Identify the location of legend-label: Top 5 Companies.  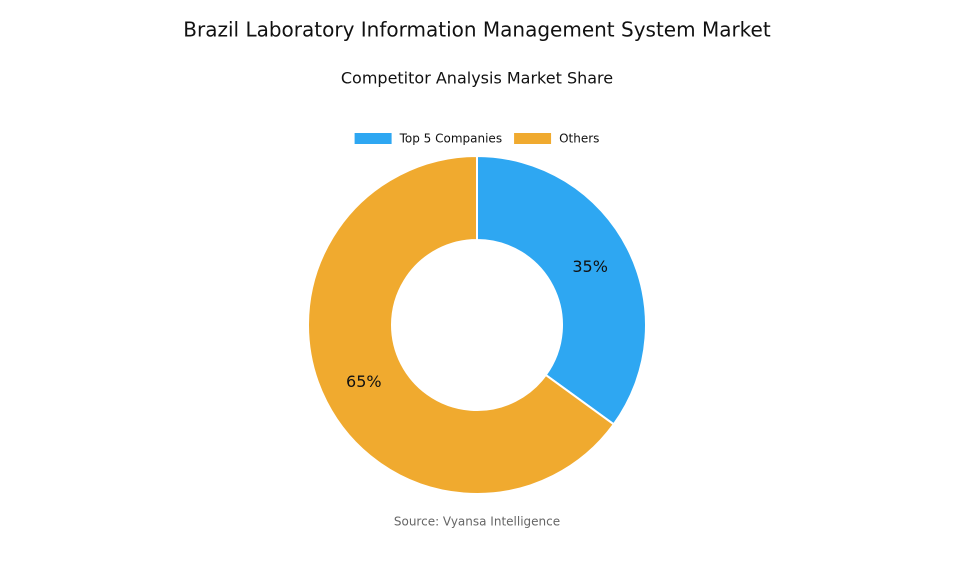
(450, 139).